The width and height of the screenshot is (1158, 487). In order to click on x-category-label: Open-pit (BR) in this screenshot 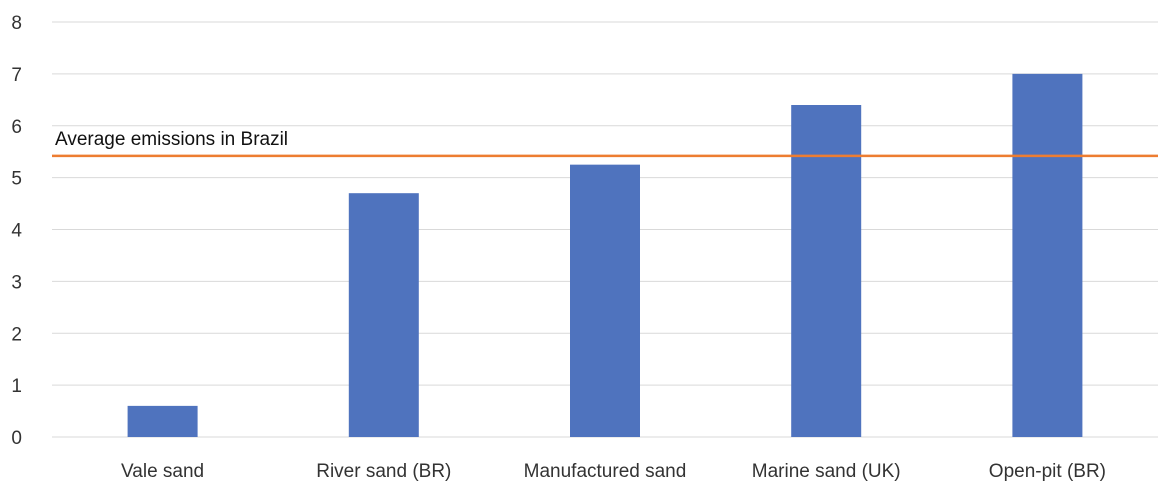, I will do `click(1047, 471)`.